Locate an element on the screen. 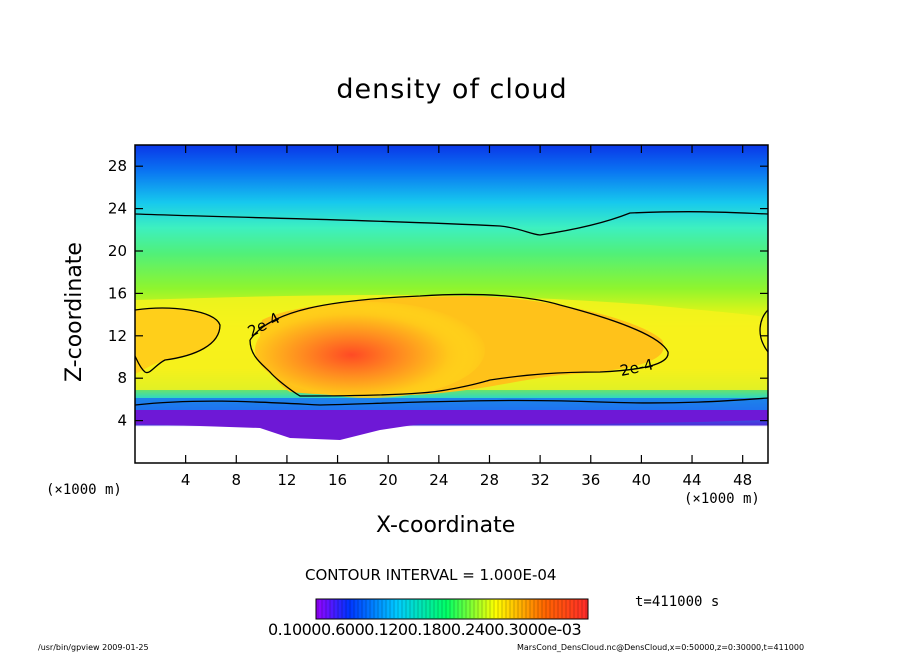 The image size is (904, 654). contour-24km is located at coordinates (451, 223).